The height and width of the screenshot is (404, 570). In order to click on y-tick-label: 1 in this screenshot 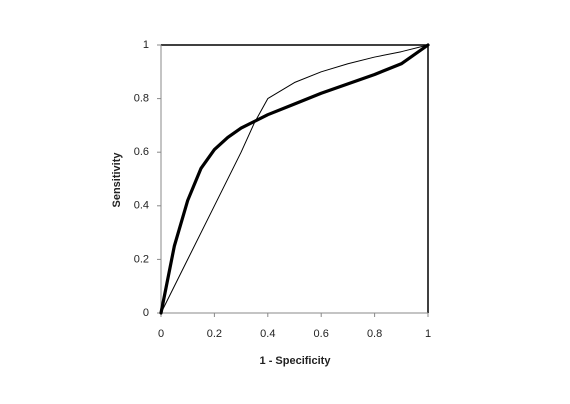, I will do `click(146, 45)`.